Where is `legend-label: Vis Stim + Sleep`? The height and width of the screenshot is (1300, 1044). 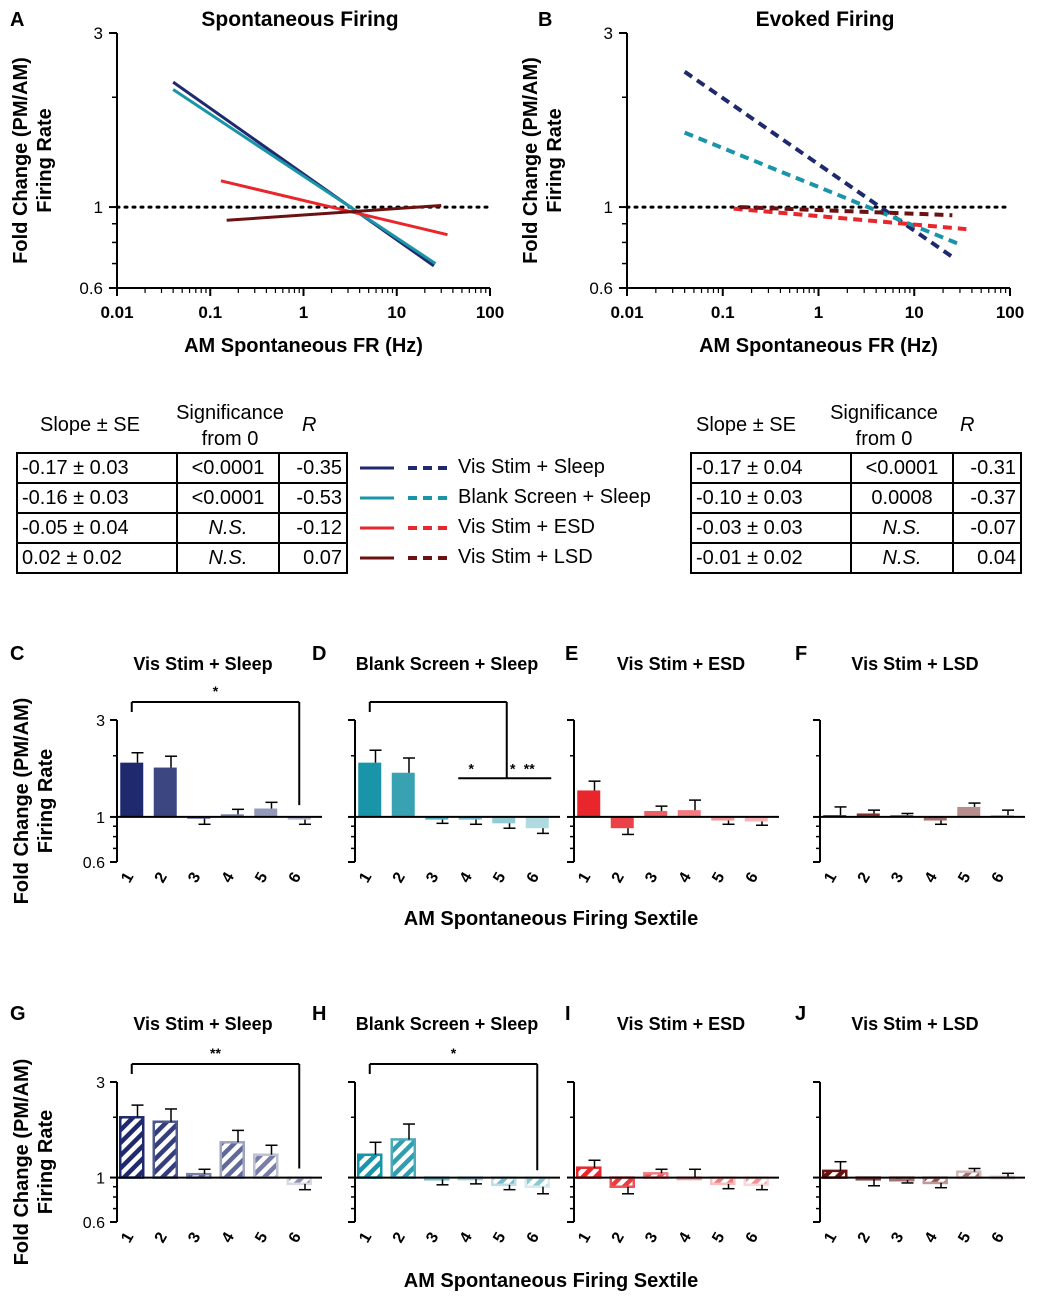
legend-label: Vis Stim + Sleep is located at coordinates (531, 467).